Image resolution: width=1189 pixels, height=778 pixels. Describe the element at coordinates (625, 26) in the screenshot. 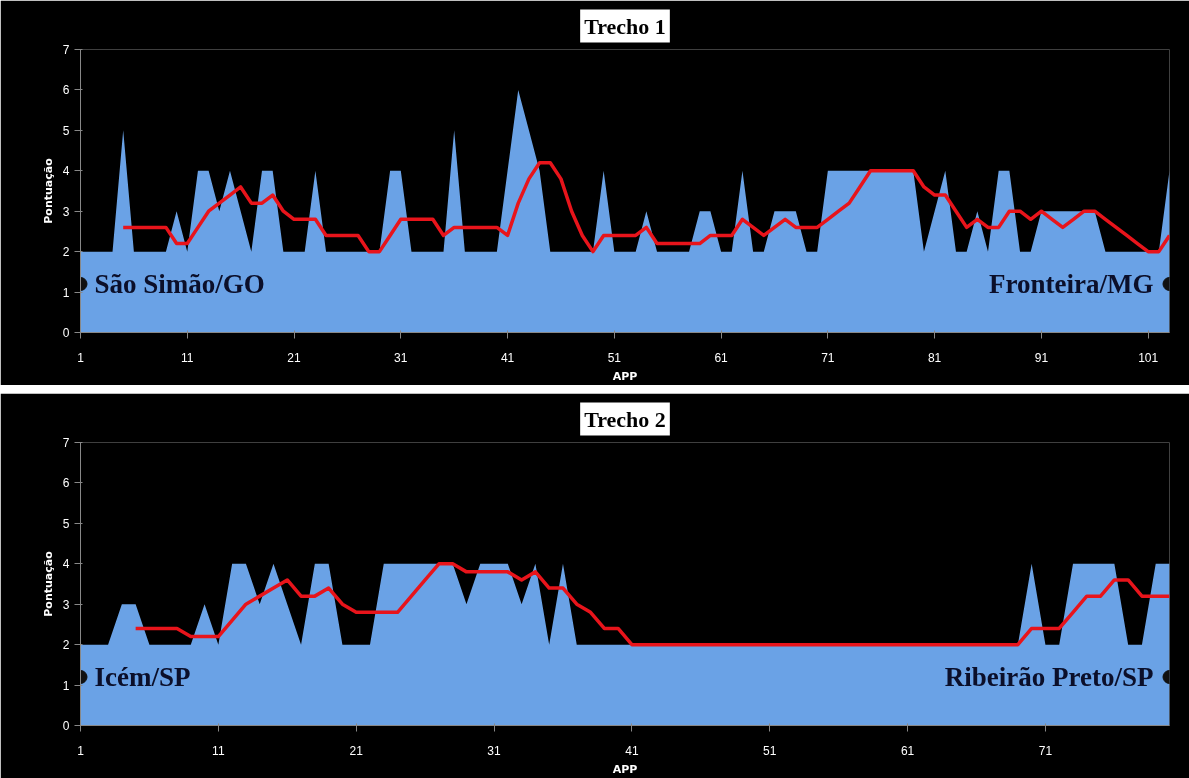

I see `chart-title: Trecho 1` at that location.